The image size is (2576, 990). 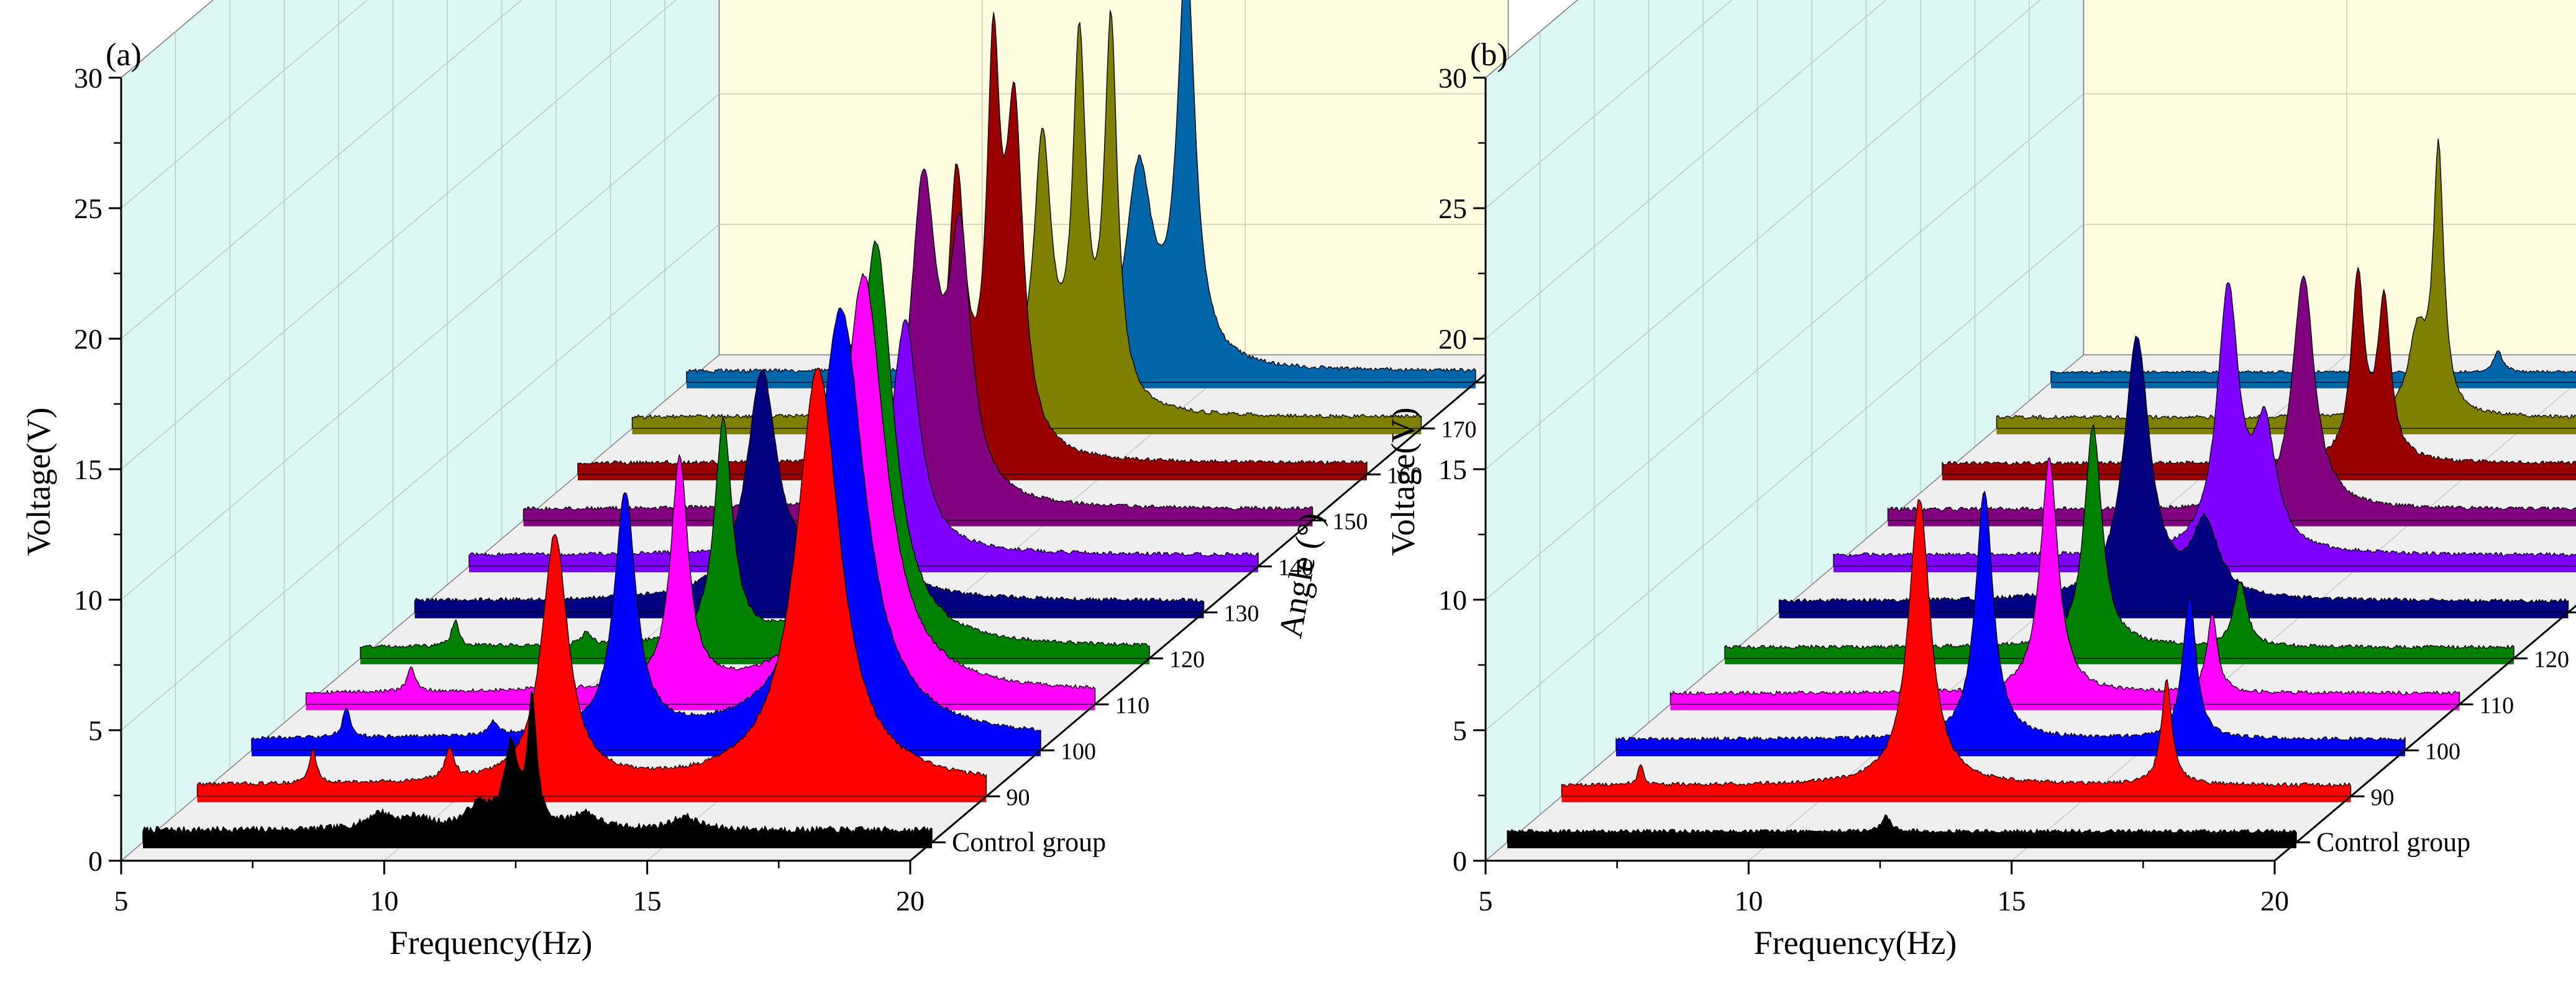 I want to click on z-tick-label: 160, so click(x=1404, y=475).